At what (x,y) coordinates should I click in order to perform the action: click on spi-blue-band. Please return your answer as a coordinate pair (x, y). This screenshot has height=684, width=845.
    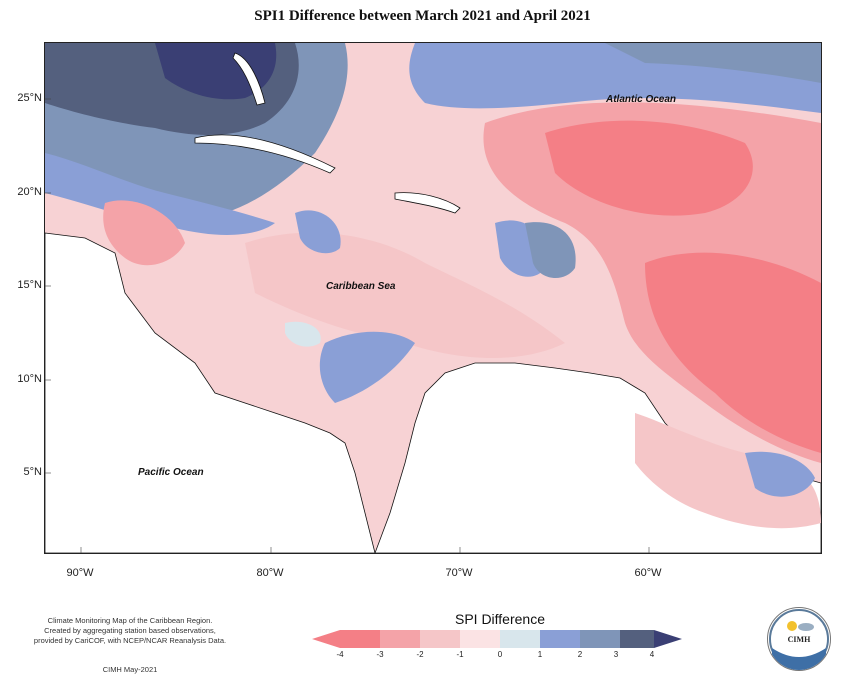
    Looking at the image, I should click on (160, 194).